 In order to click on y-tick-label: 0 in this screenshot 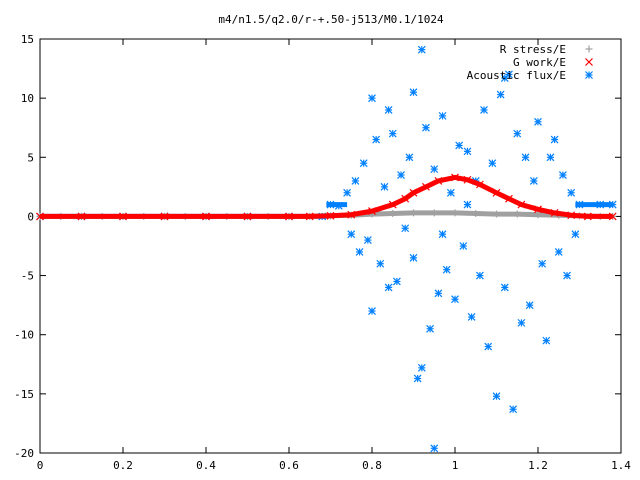, I will do `click(30, 216)`.